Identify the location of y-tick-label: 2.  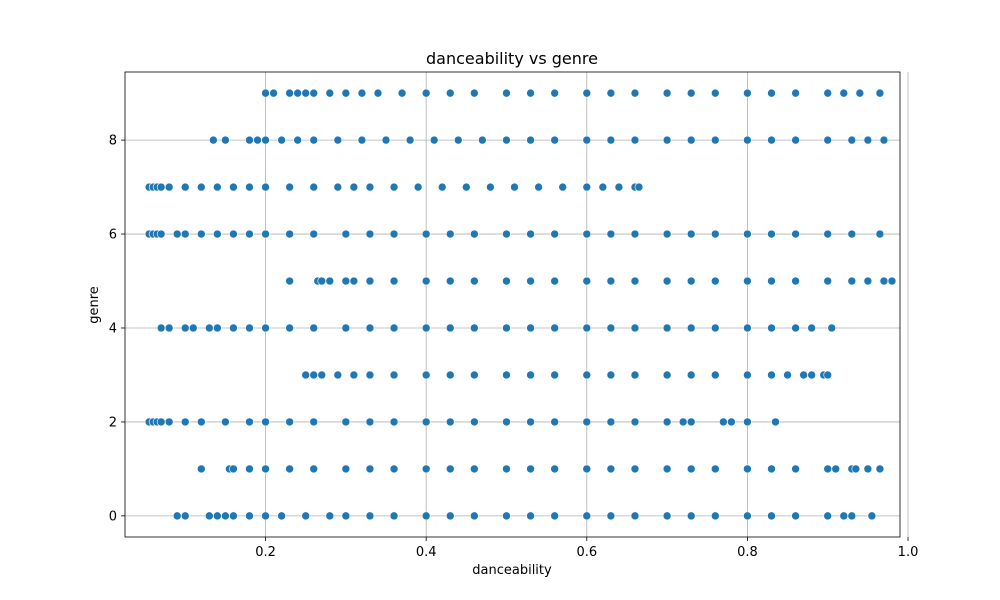
(113, 422).